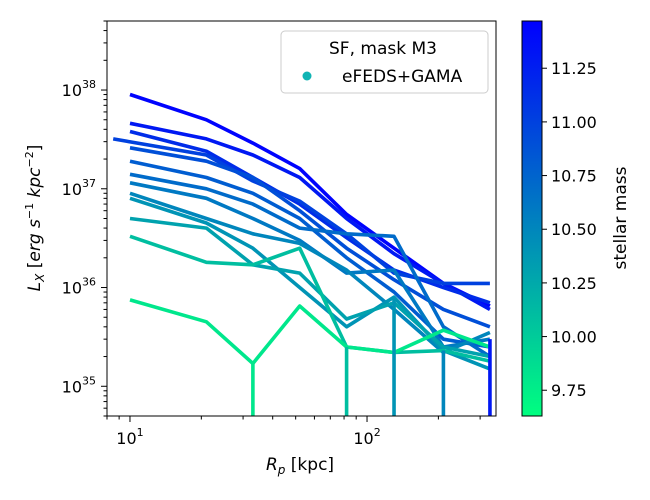 Image resolution: width=650 pixels, height=500 pixels. Describe the element at coordinates (574, 68) in the screenshot. I see `colorbar-tick-label: 11.25` at that location.